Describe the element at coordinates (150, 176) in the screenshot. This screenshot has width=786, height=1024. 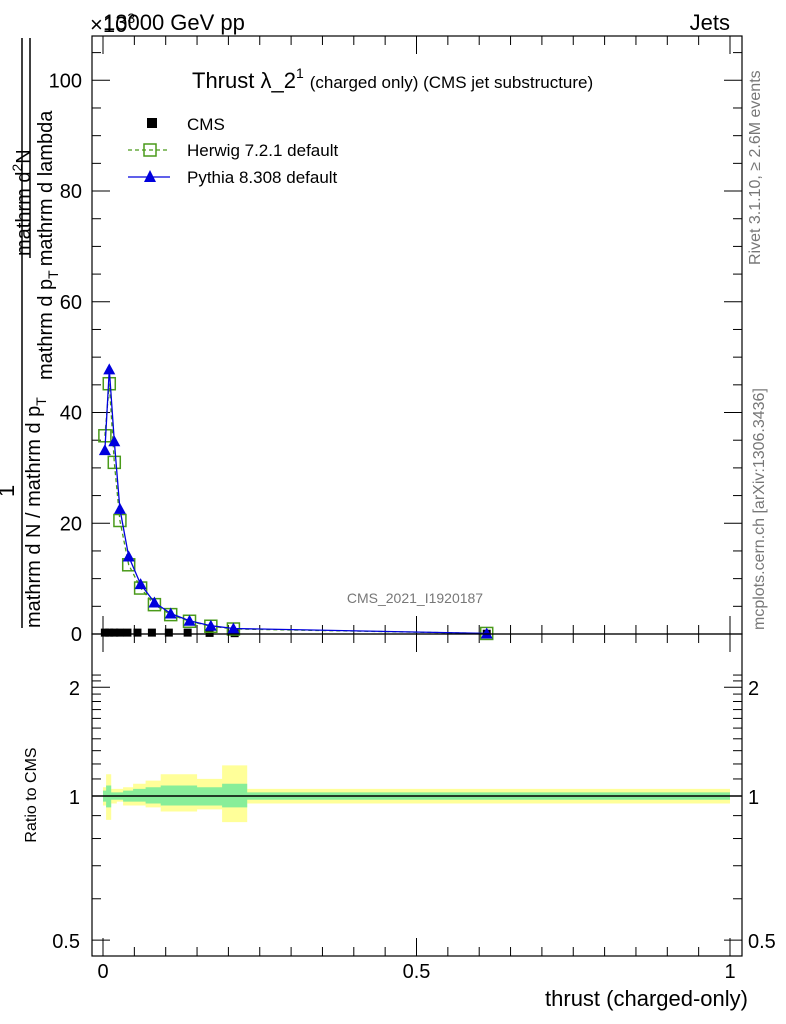
I see `legend-pythia-marker` at that location.